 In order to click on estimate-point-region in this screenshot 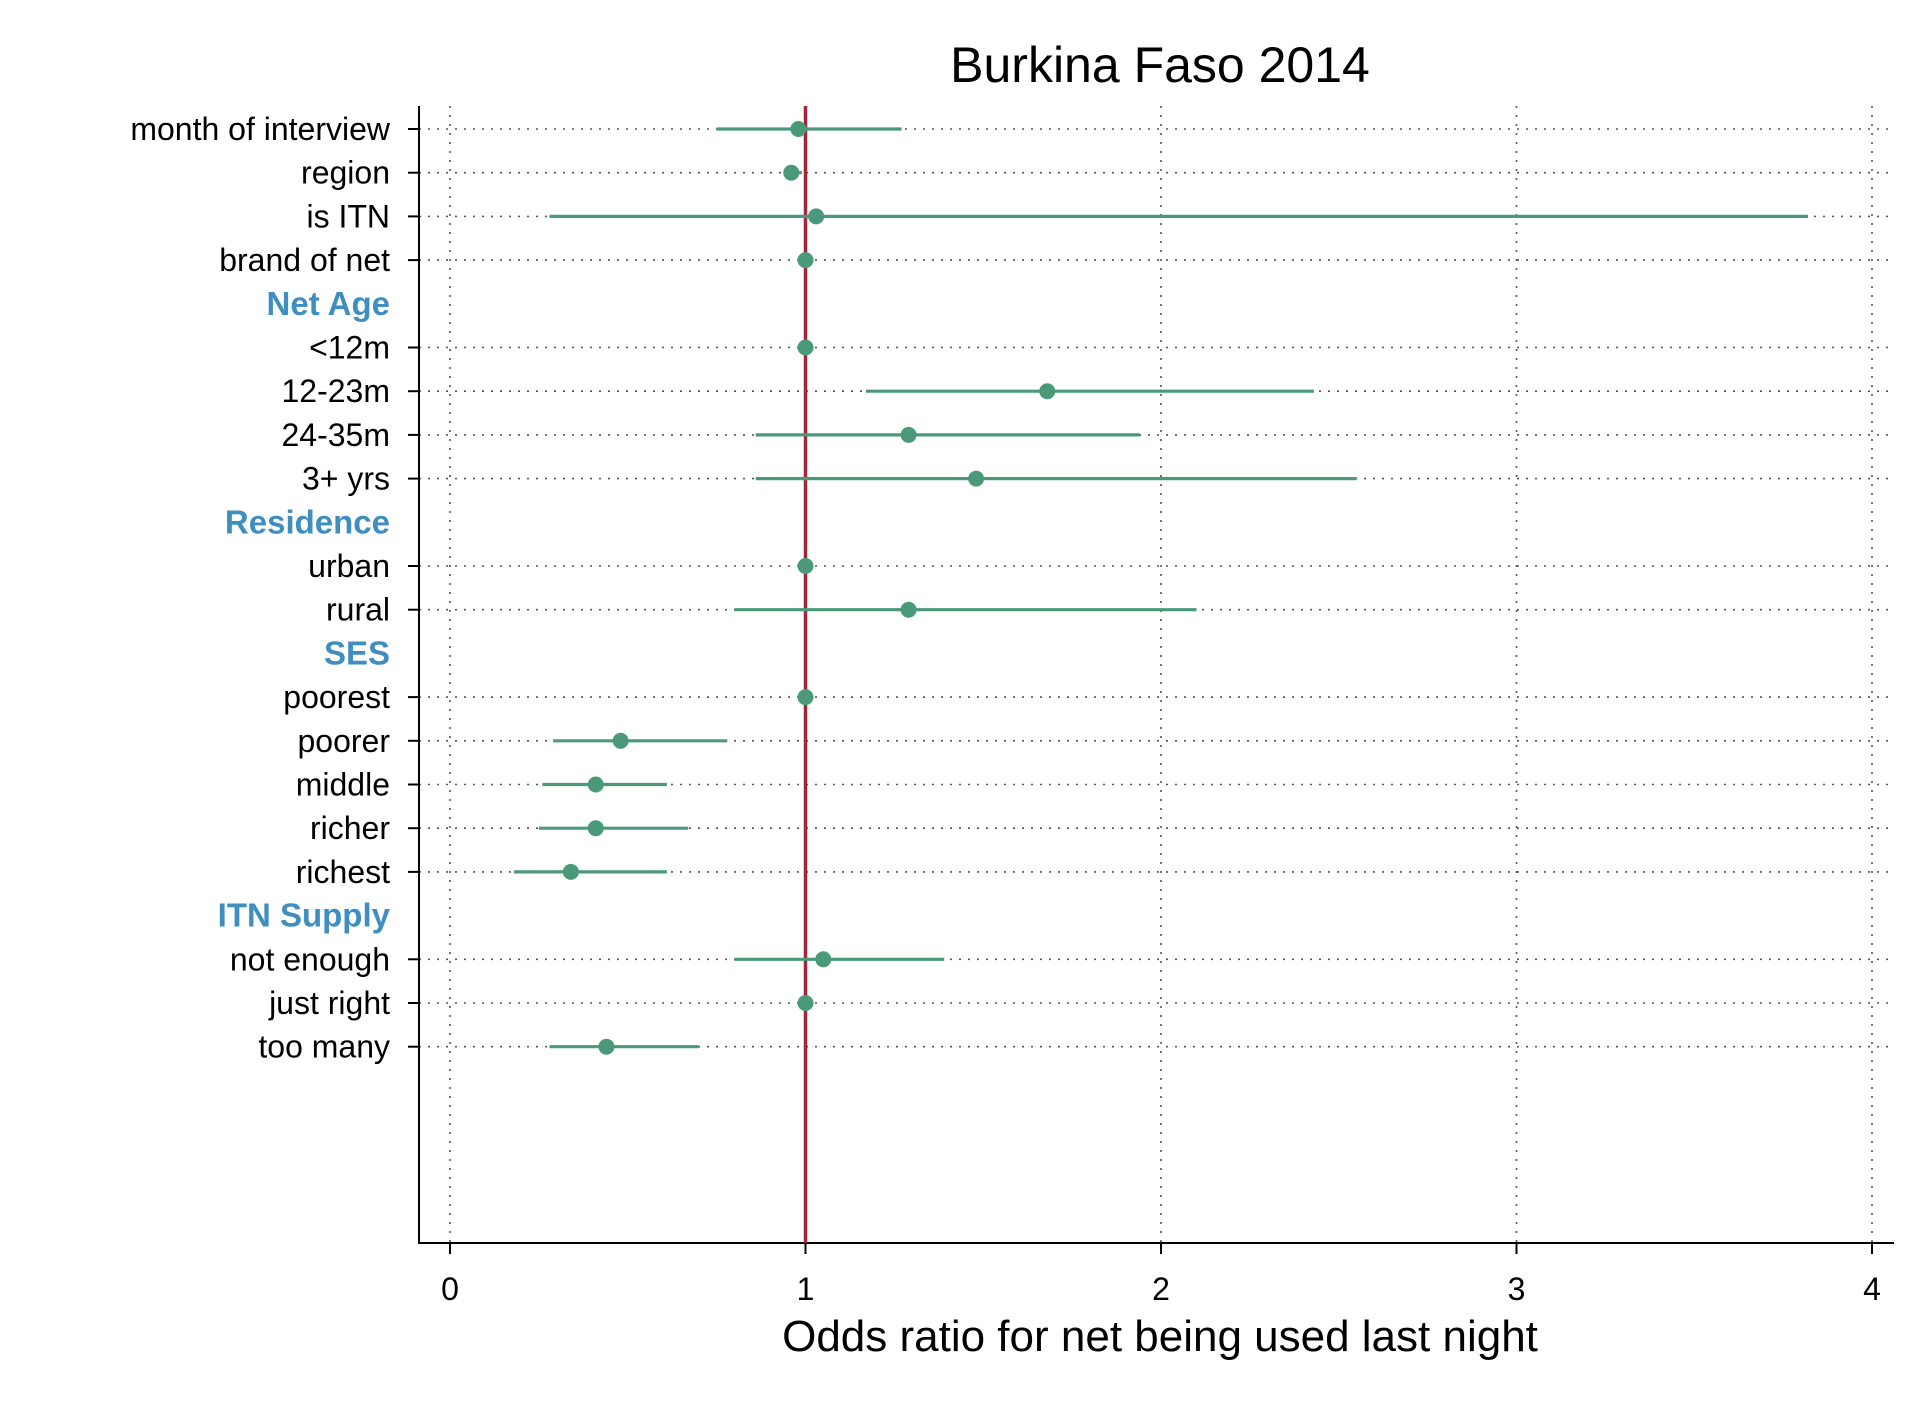, I will do `click(791, 172)`.